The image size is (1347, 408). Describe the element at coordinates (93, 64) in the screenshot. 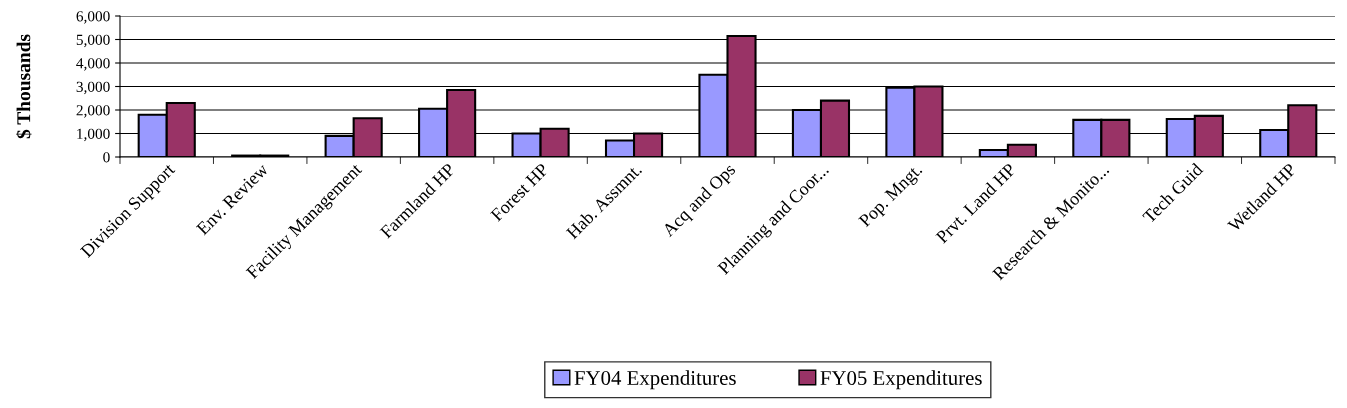

I see `y-tick-label: 4,000` at that location.